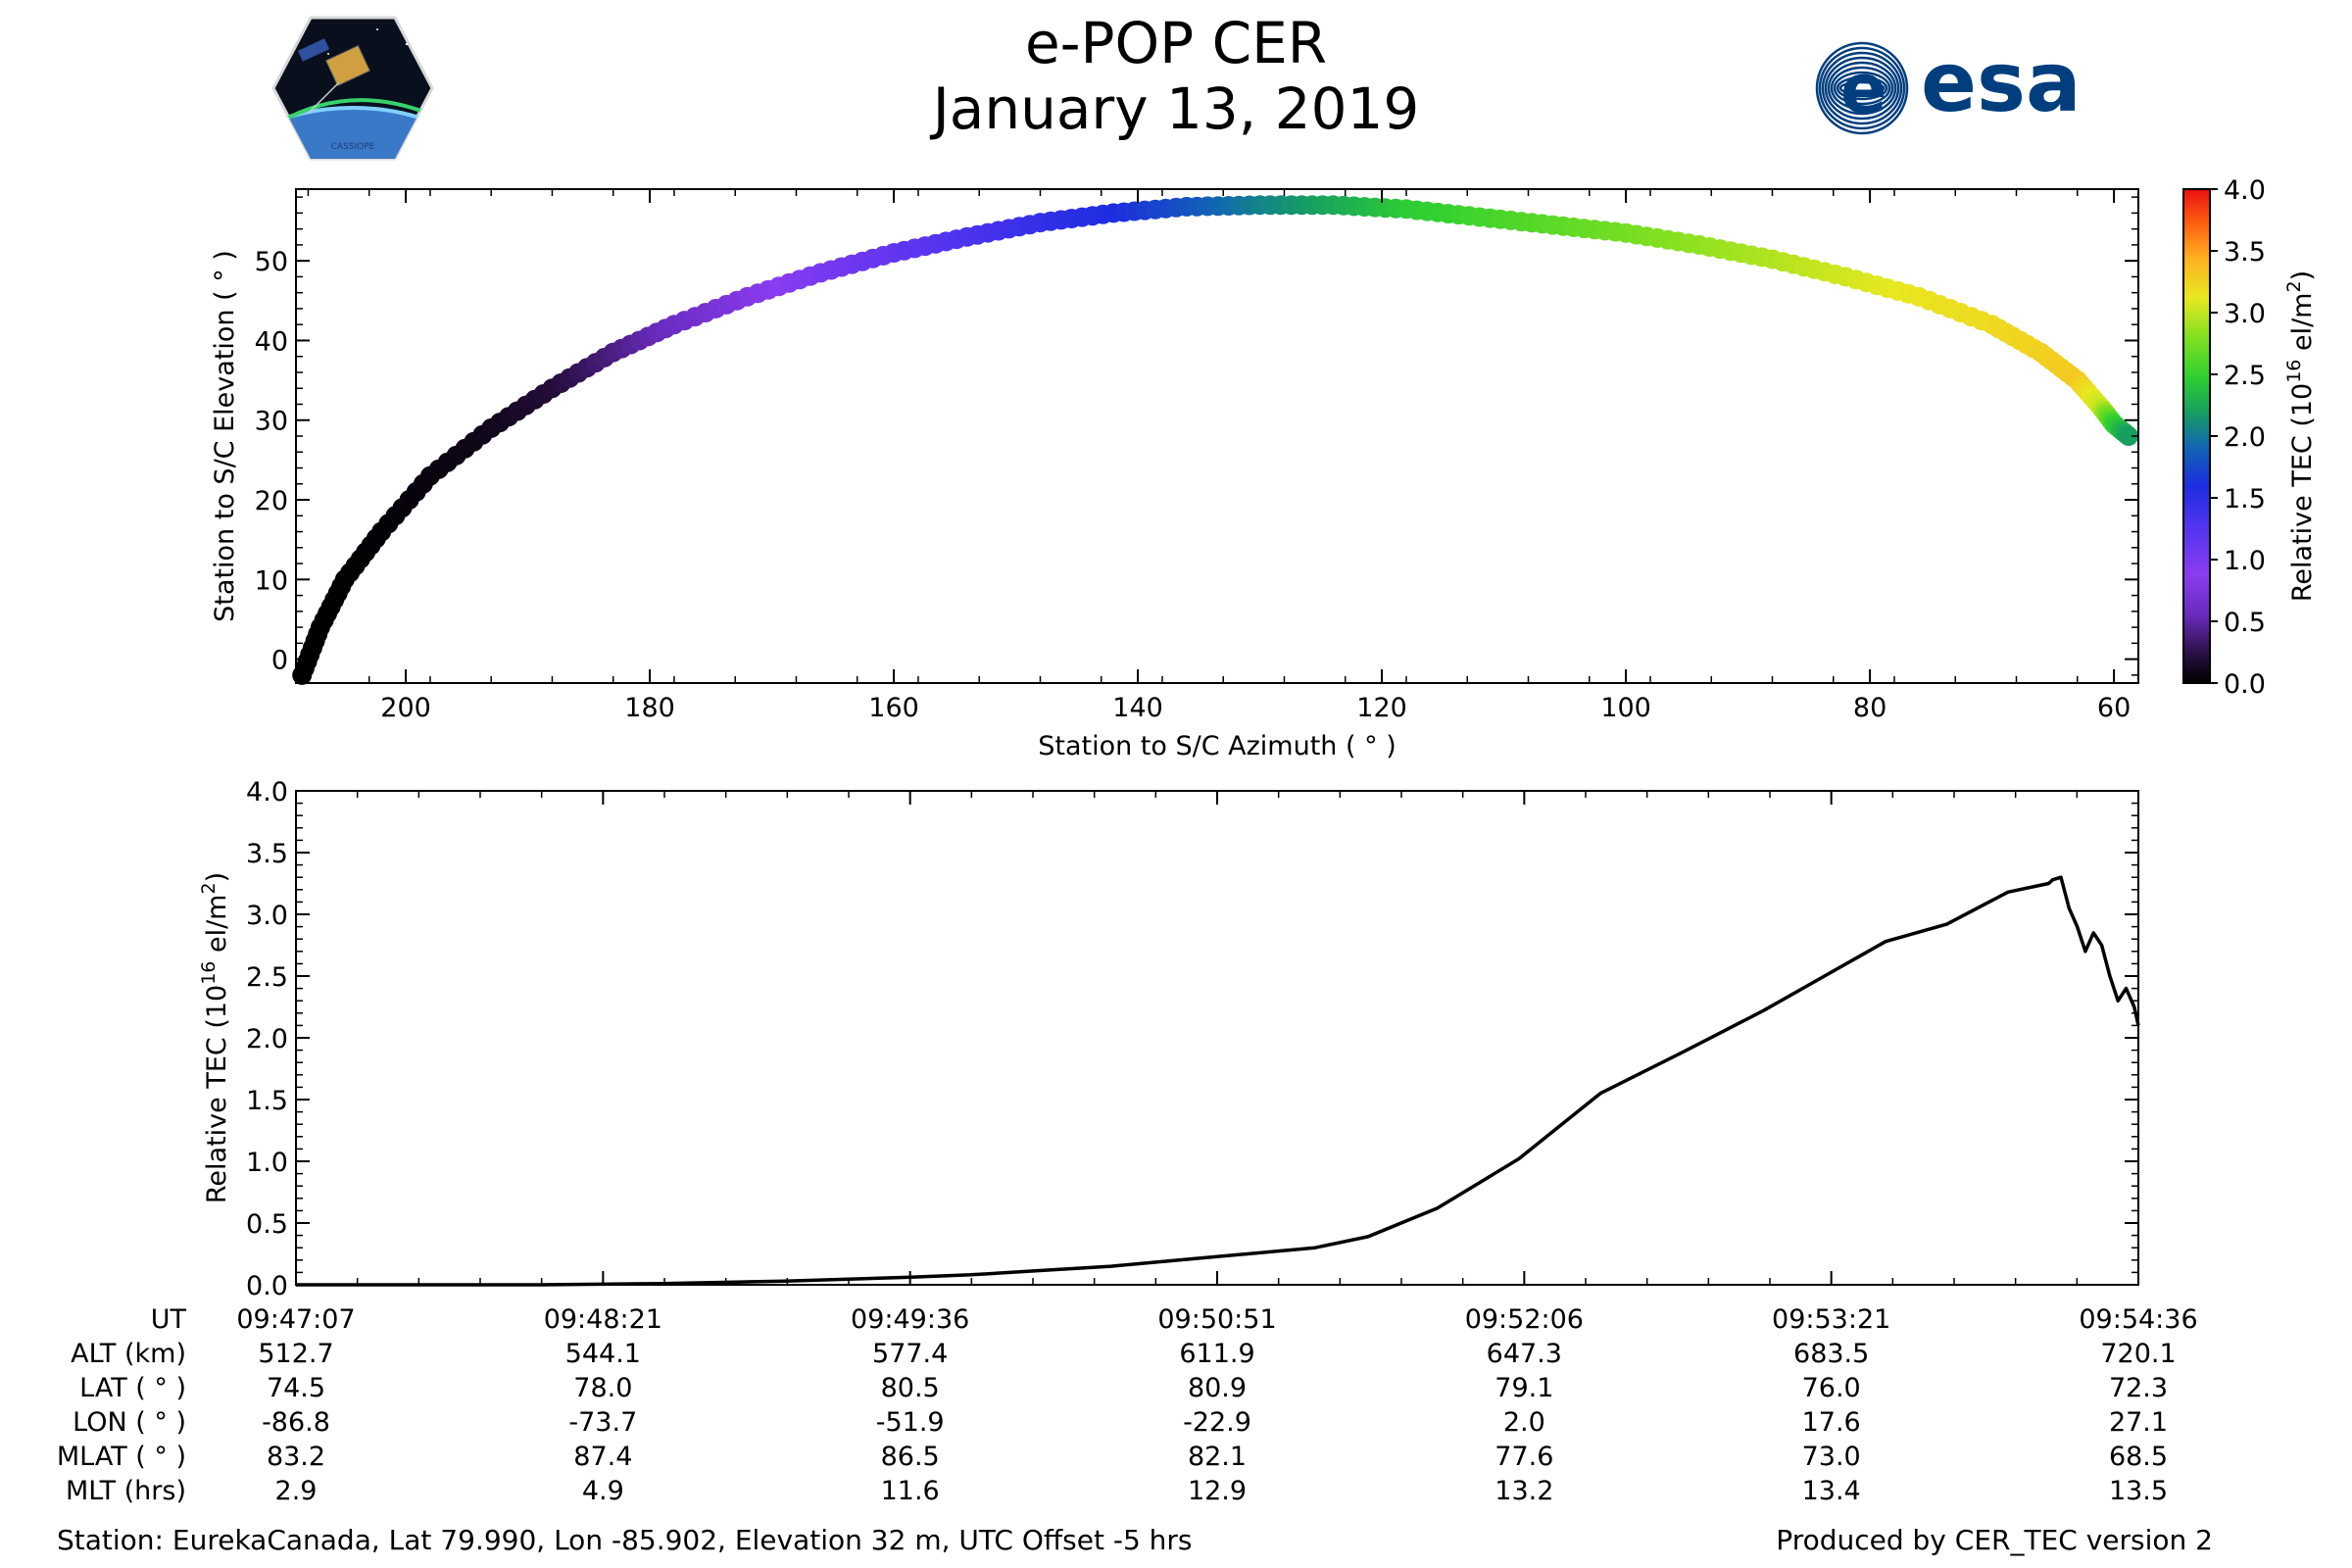 Image resolution: width=2352 pixels, height=1568 pixels. I want to click on colorbar-label: Relative TEC (1016 el/m2), so click(2300, 436).